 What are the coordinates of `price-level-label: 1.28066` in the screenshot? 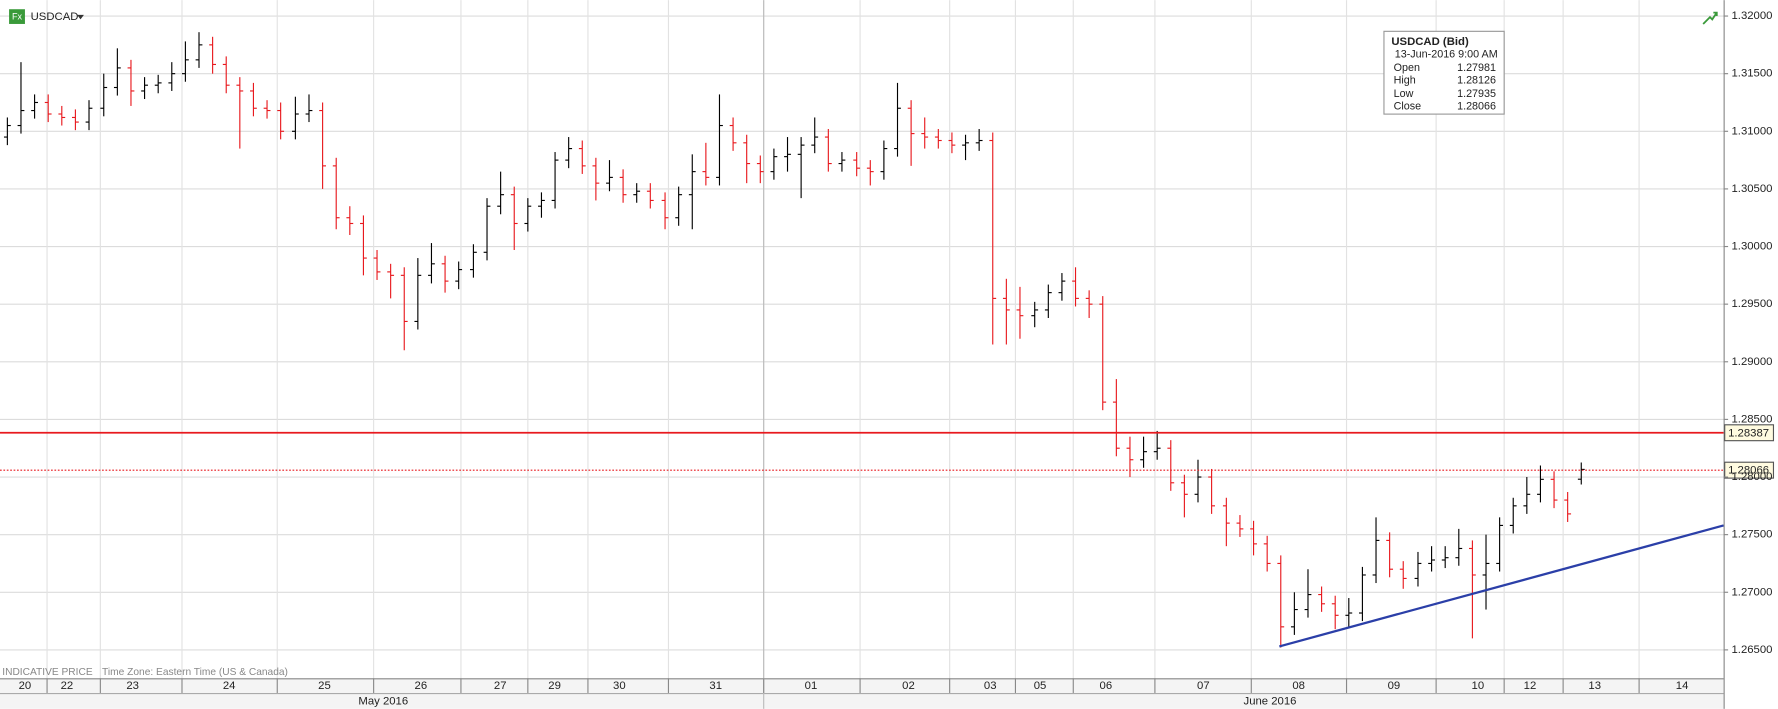 It's located at (1748, 471).